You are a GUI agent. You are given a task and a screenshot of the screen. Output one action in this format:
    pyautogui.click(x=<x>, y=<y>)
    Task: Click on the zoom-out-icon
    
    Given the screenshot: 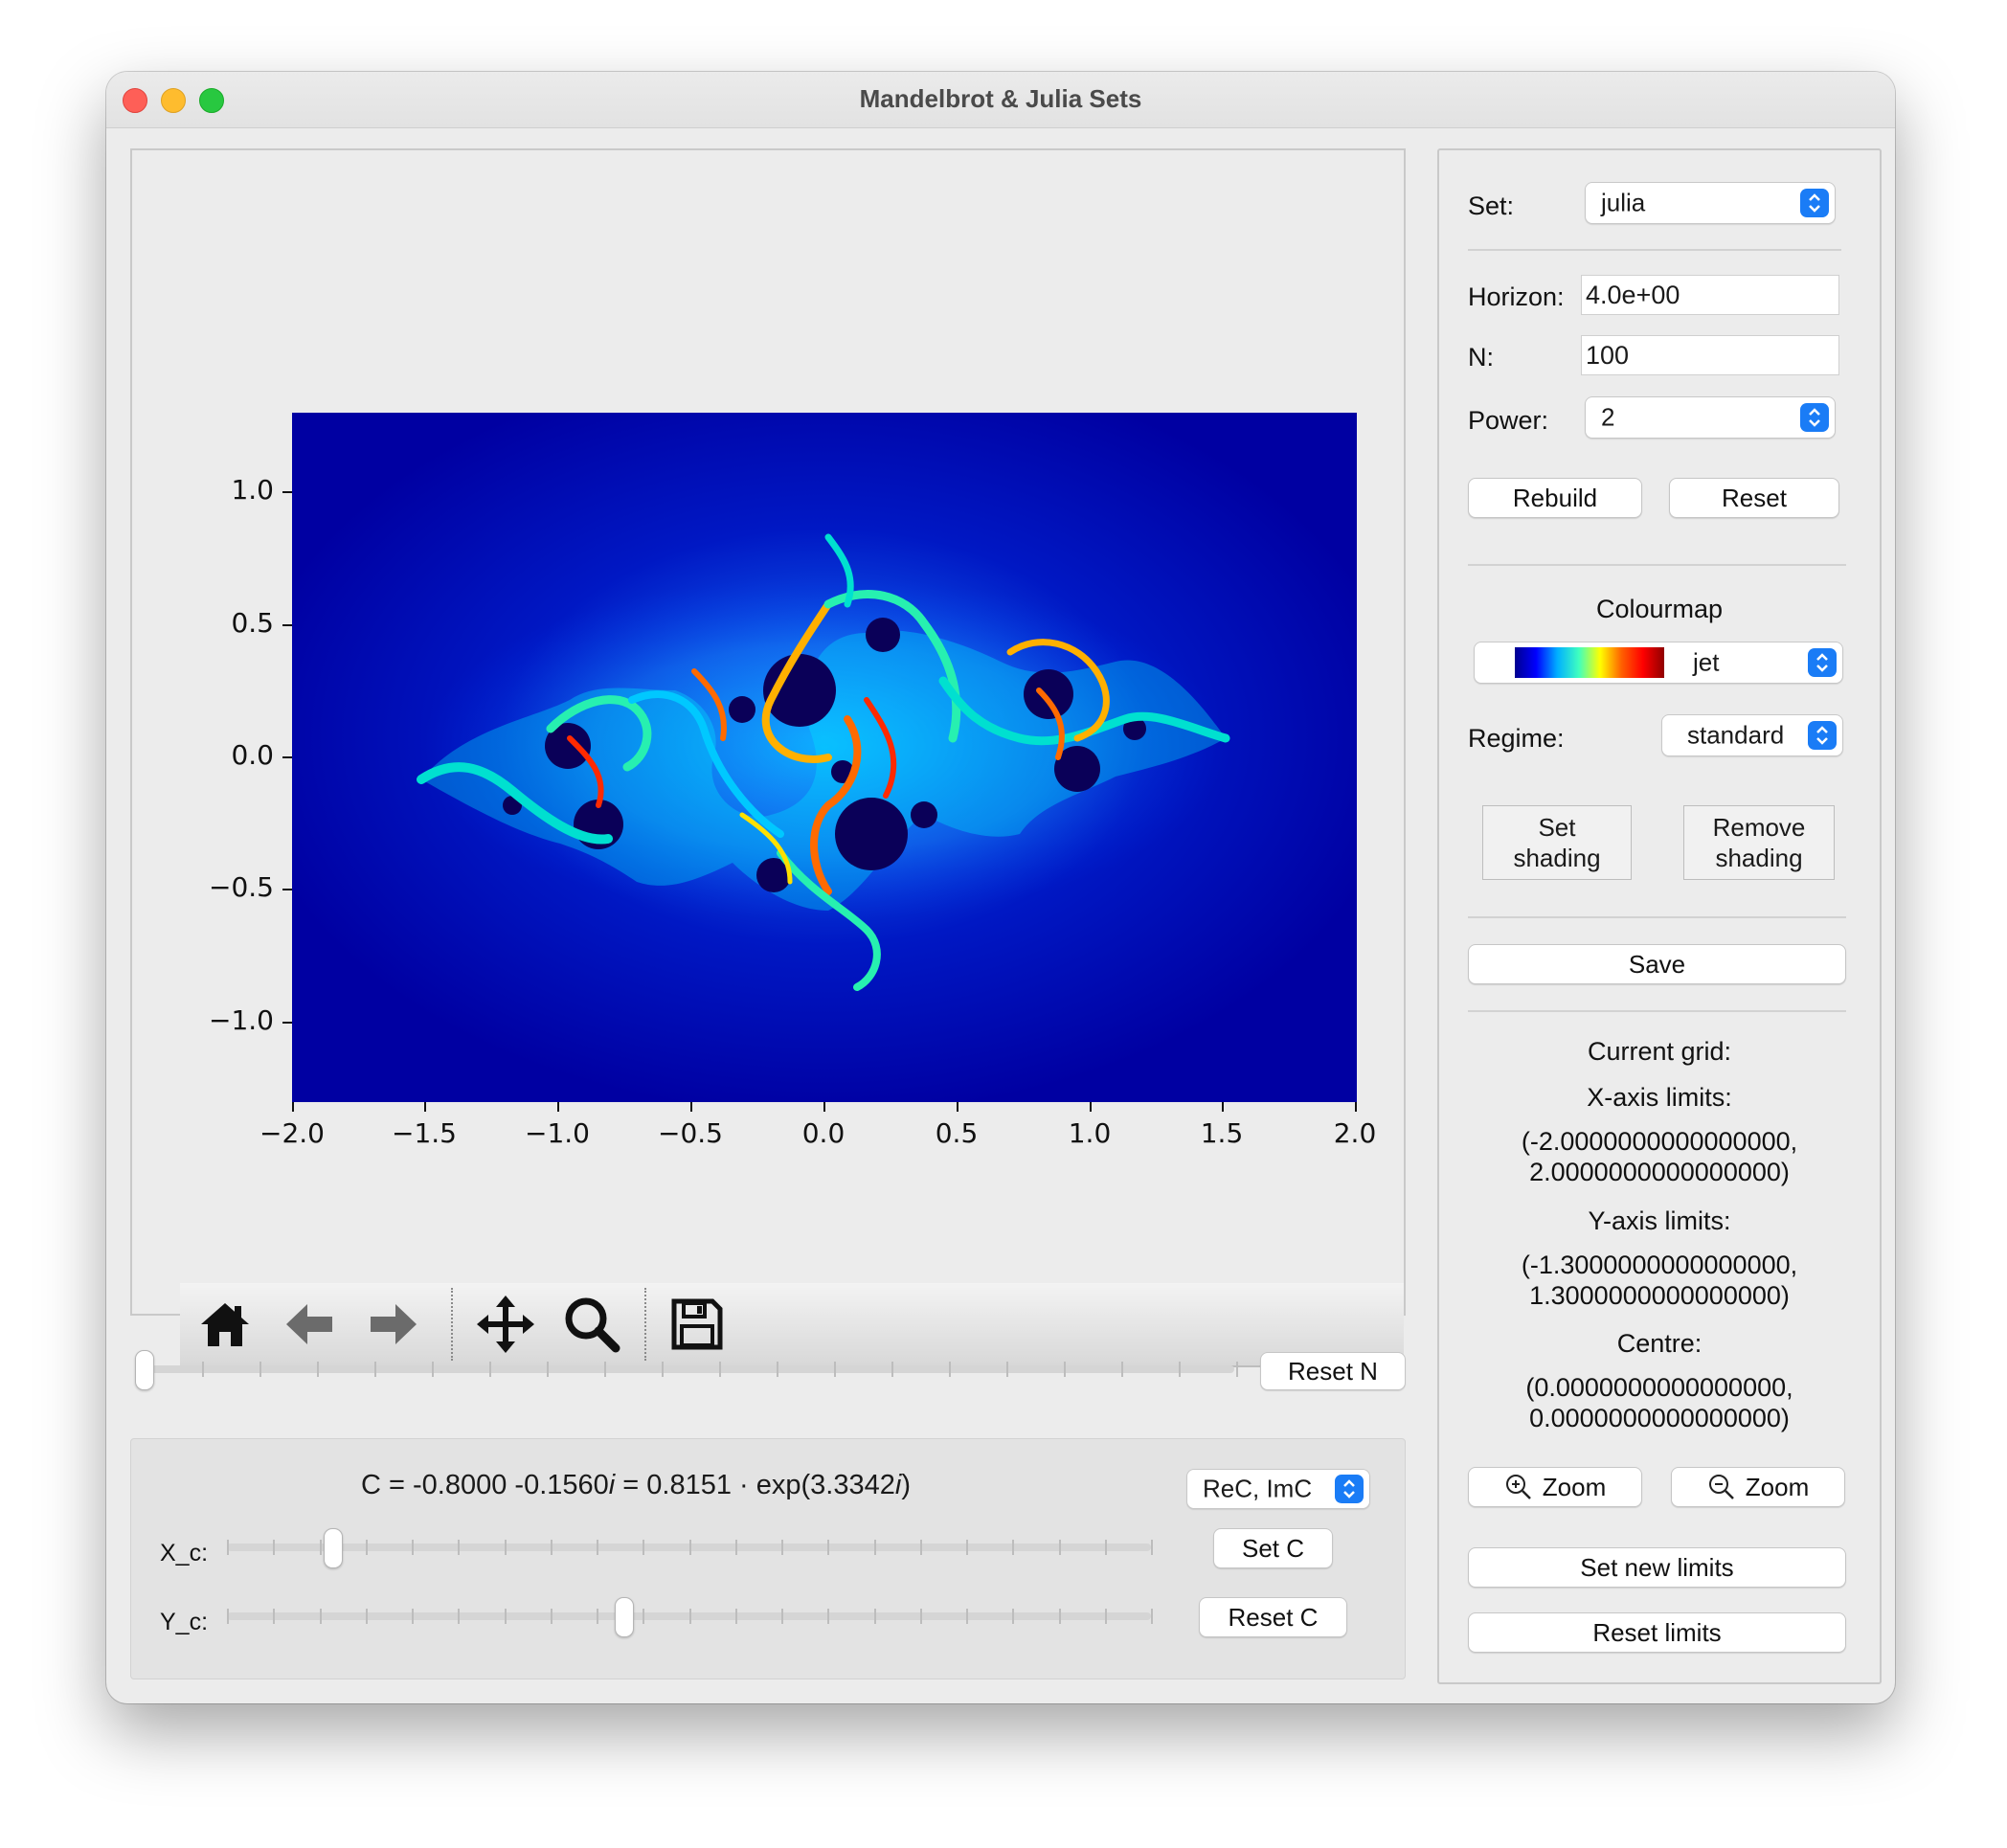 What is the action you would take?
    pyautogui.click(x=1721, y=1487)
    